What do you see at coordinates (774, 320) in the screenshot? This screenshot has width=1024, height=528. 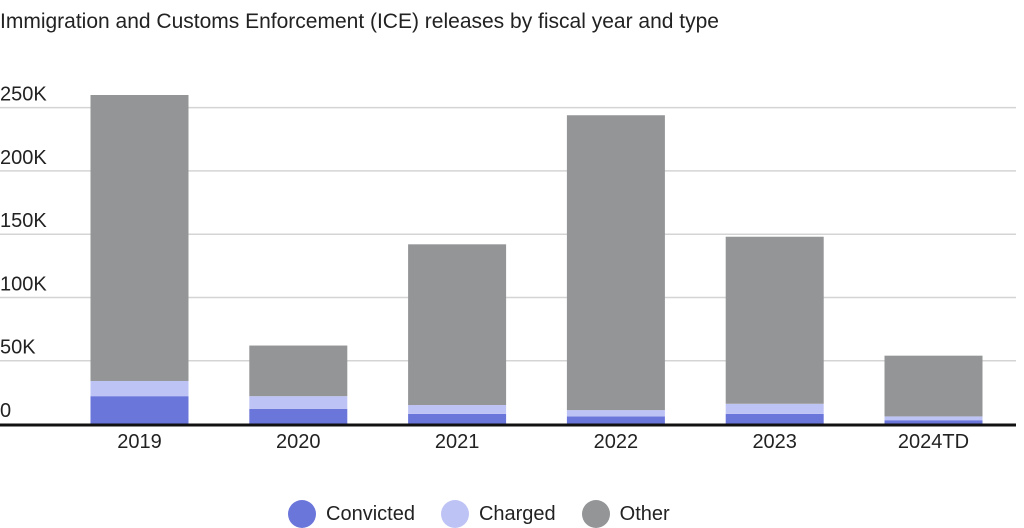 I see `bar-other-2023` at bounding box center [774, 320].